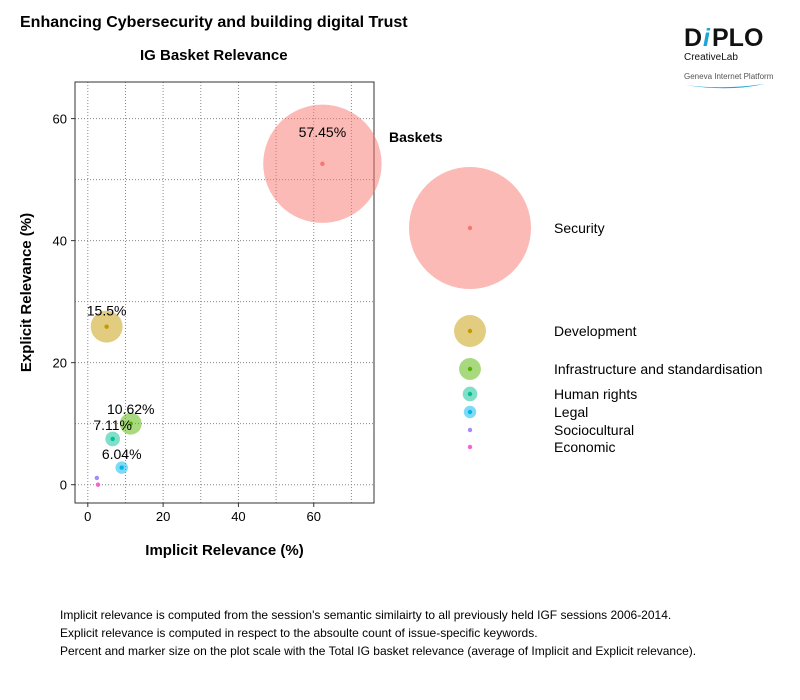 Image resolution: width=800 pixels, height=700 pixels. I want to click on legend-label: Legal, so click(571, 412).